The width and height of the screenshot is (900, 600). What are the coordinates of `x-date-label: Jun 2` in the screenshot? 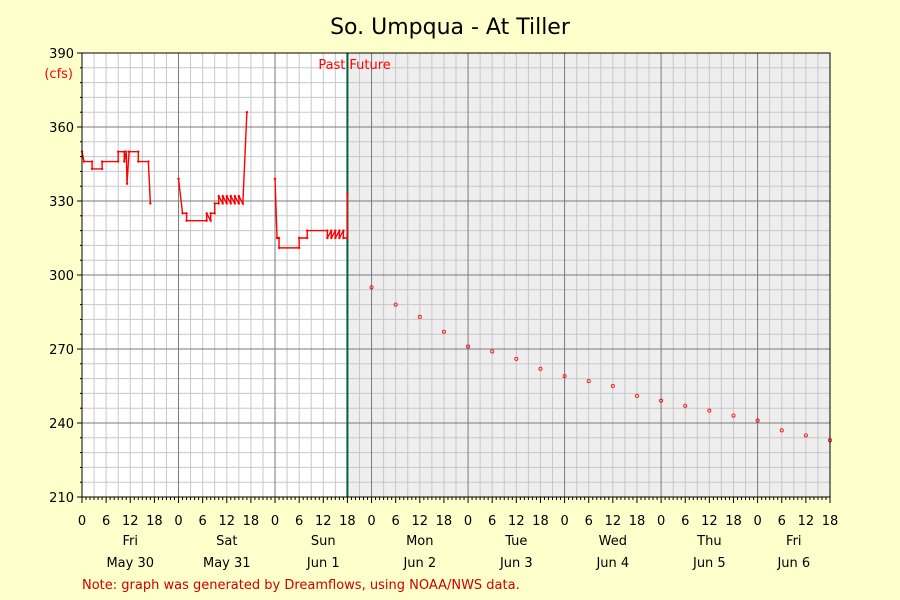 It's located at (419, 563).